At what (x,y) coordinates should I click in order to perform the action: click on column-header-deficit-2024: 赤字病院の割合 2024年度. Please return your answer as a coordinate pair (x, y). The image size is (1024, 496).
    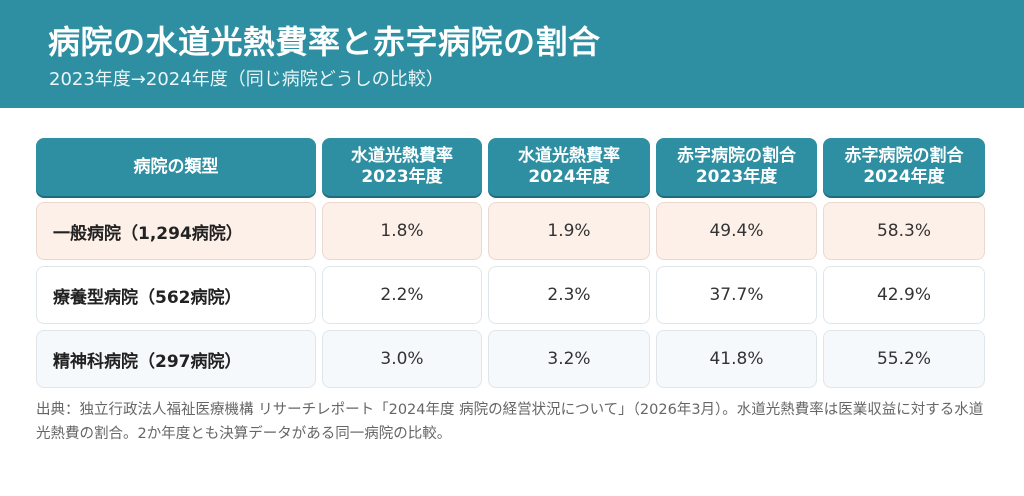
    Looking at the image, I should click on (904, 167).